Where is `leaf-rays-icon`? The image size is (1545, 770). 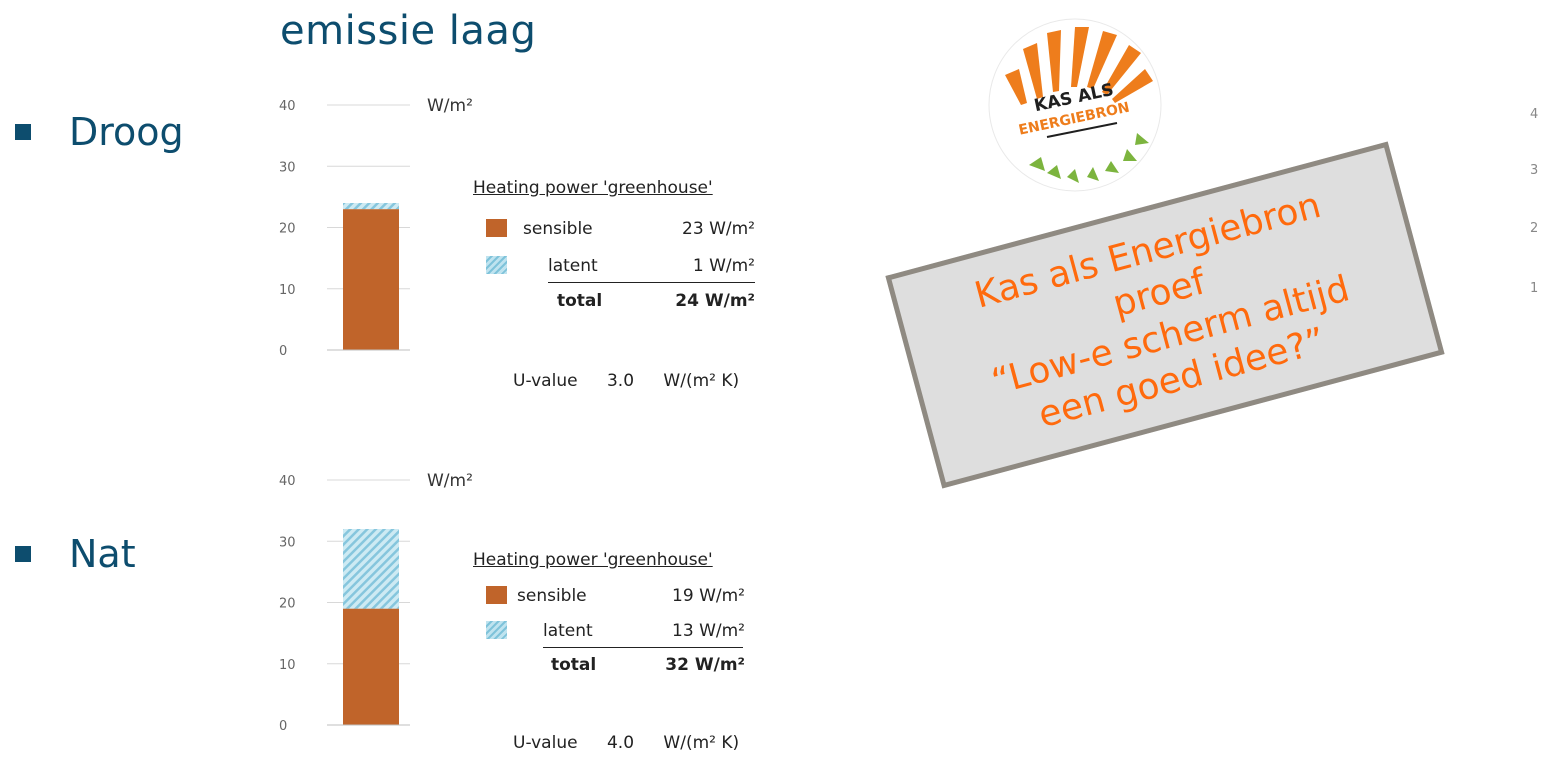
leaf-rays-icon is located at coordinates (1089, 158).